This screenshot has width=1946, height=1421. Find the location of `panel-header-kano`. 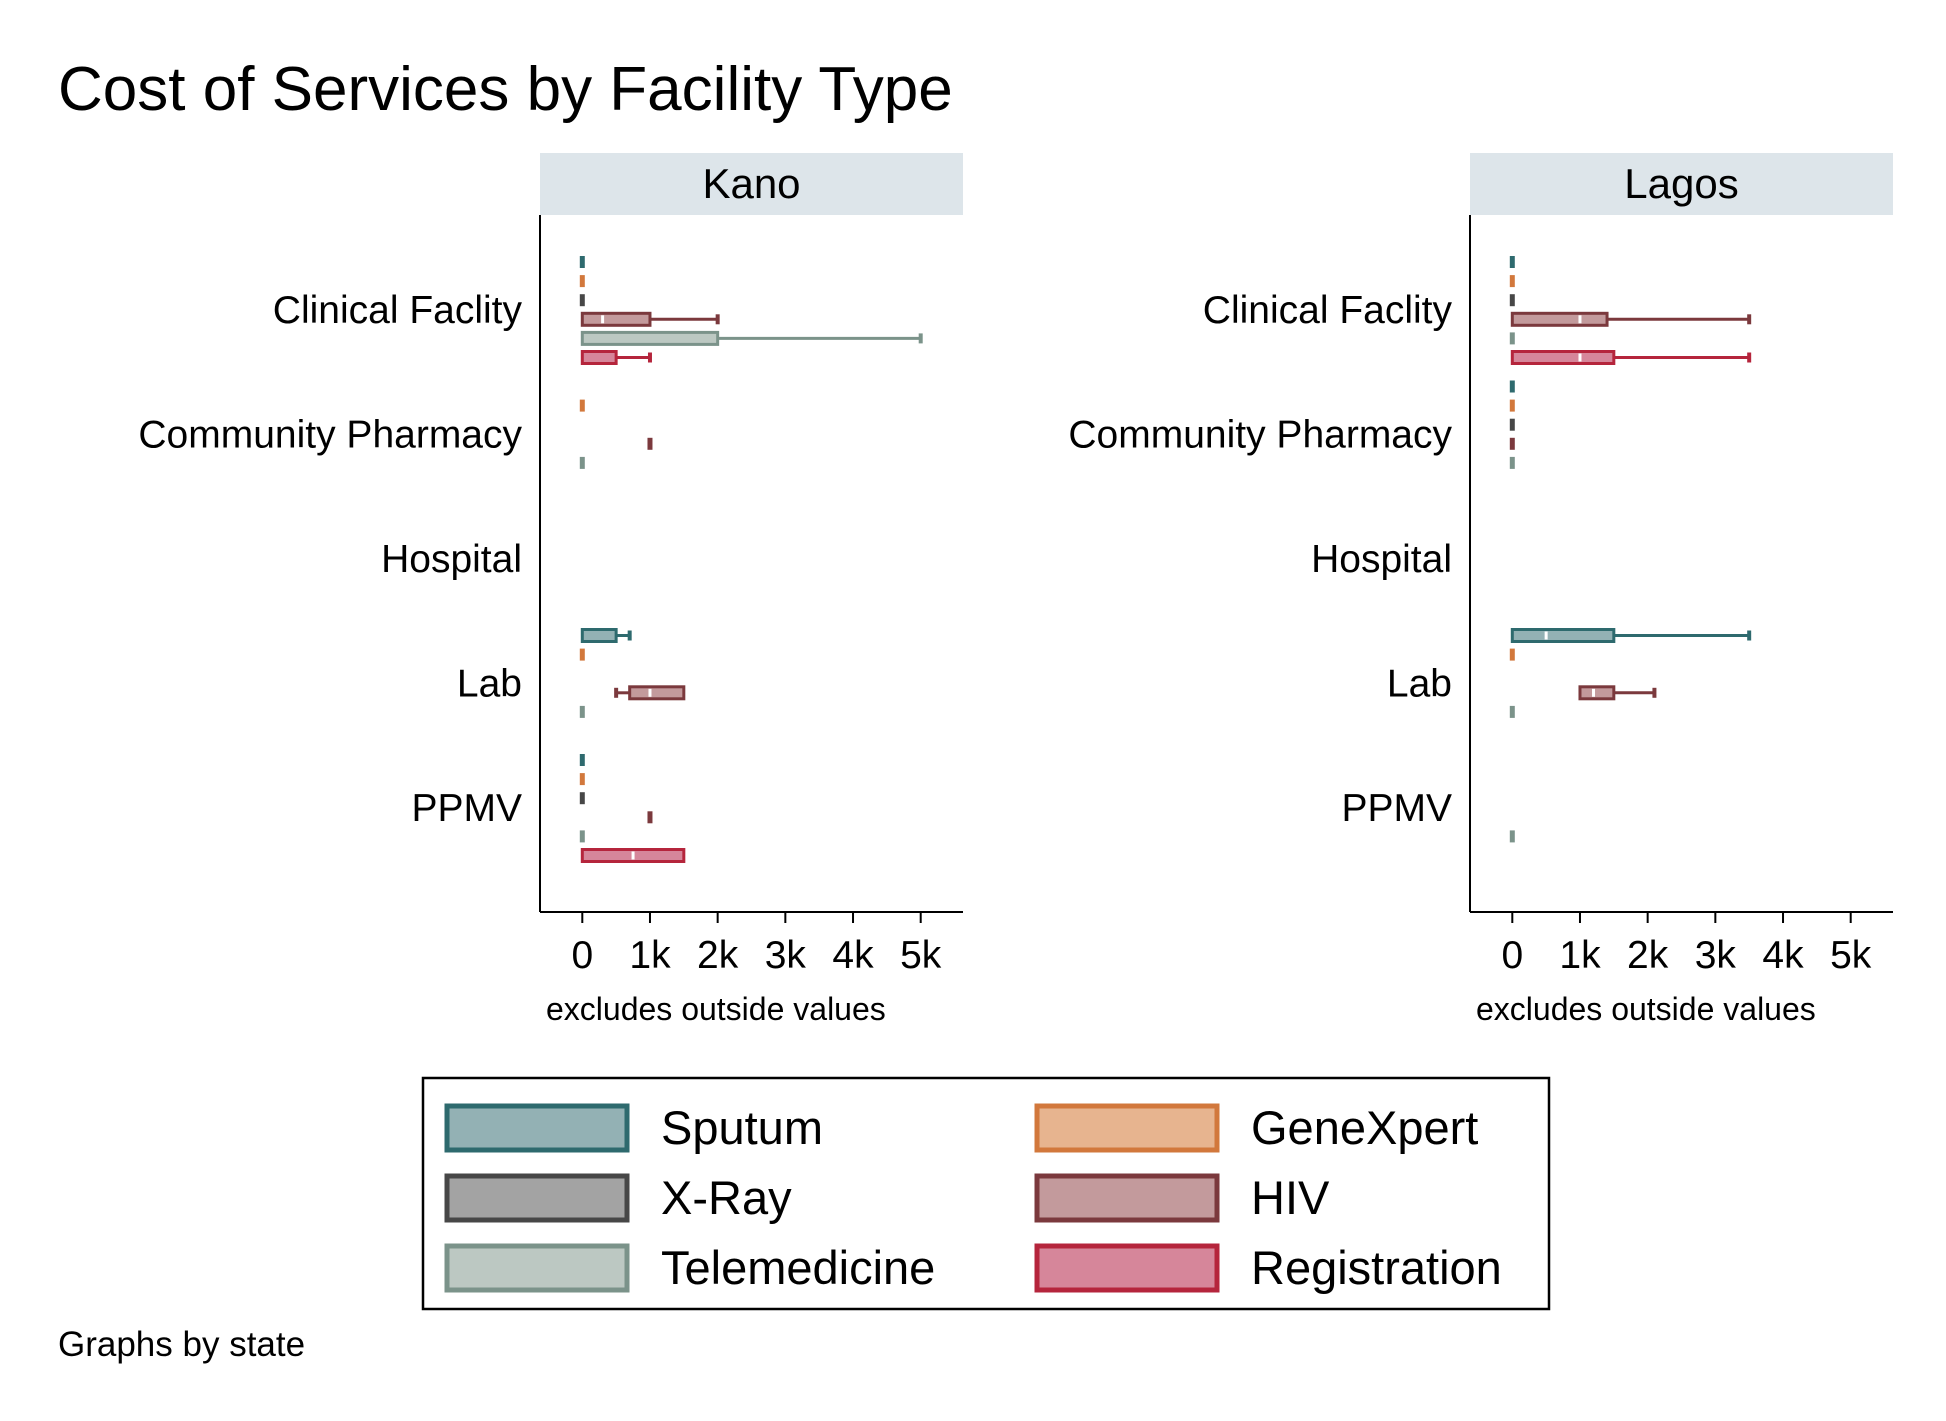

panel-header-kano is located at coordinates (751, 184).